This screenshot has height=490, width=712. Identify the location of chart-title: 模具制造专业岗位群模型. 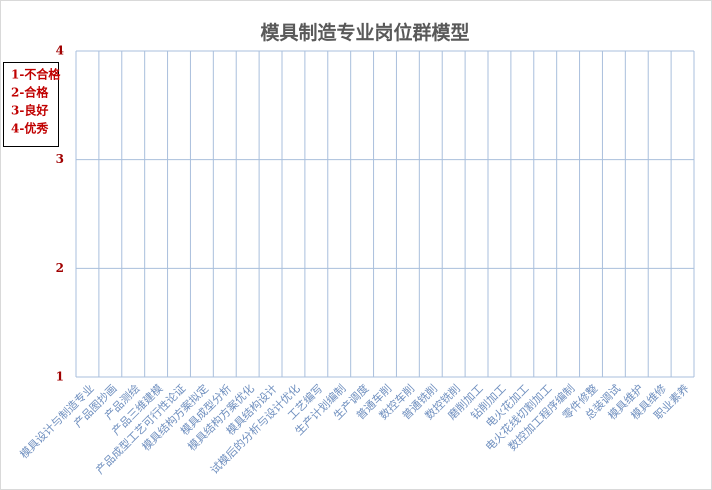
(364, 32).